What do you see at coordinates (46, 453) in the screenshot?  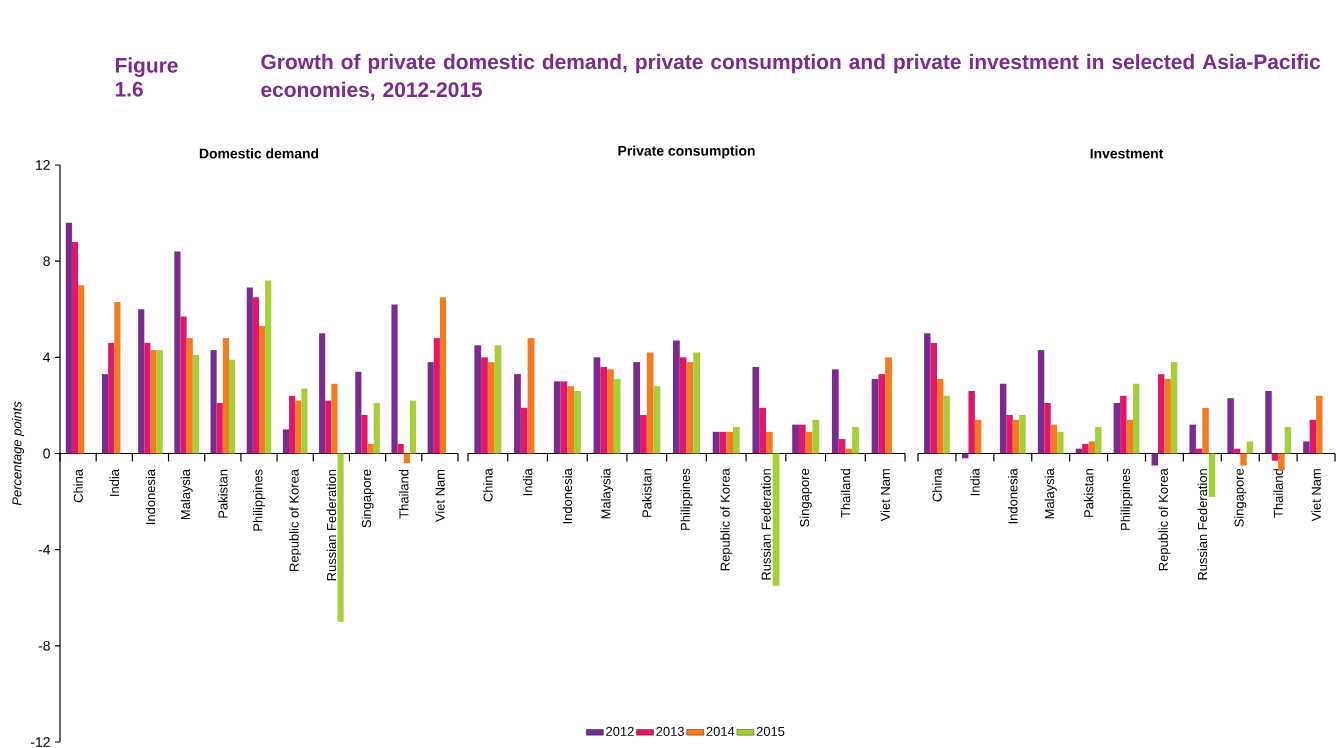 I see `y-tick-label: 0` at bounding box center [46, 453].